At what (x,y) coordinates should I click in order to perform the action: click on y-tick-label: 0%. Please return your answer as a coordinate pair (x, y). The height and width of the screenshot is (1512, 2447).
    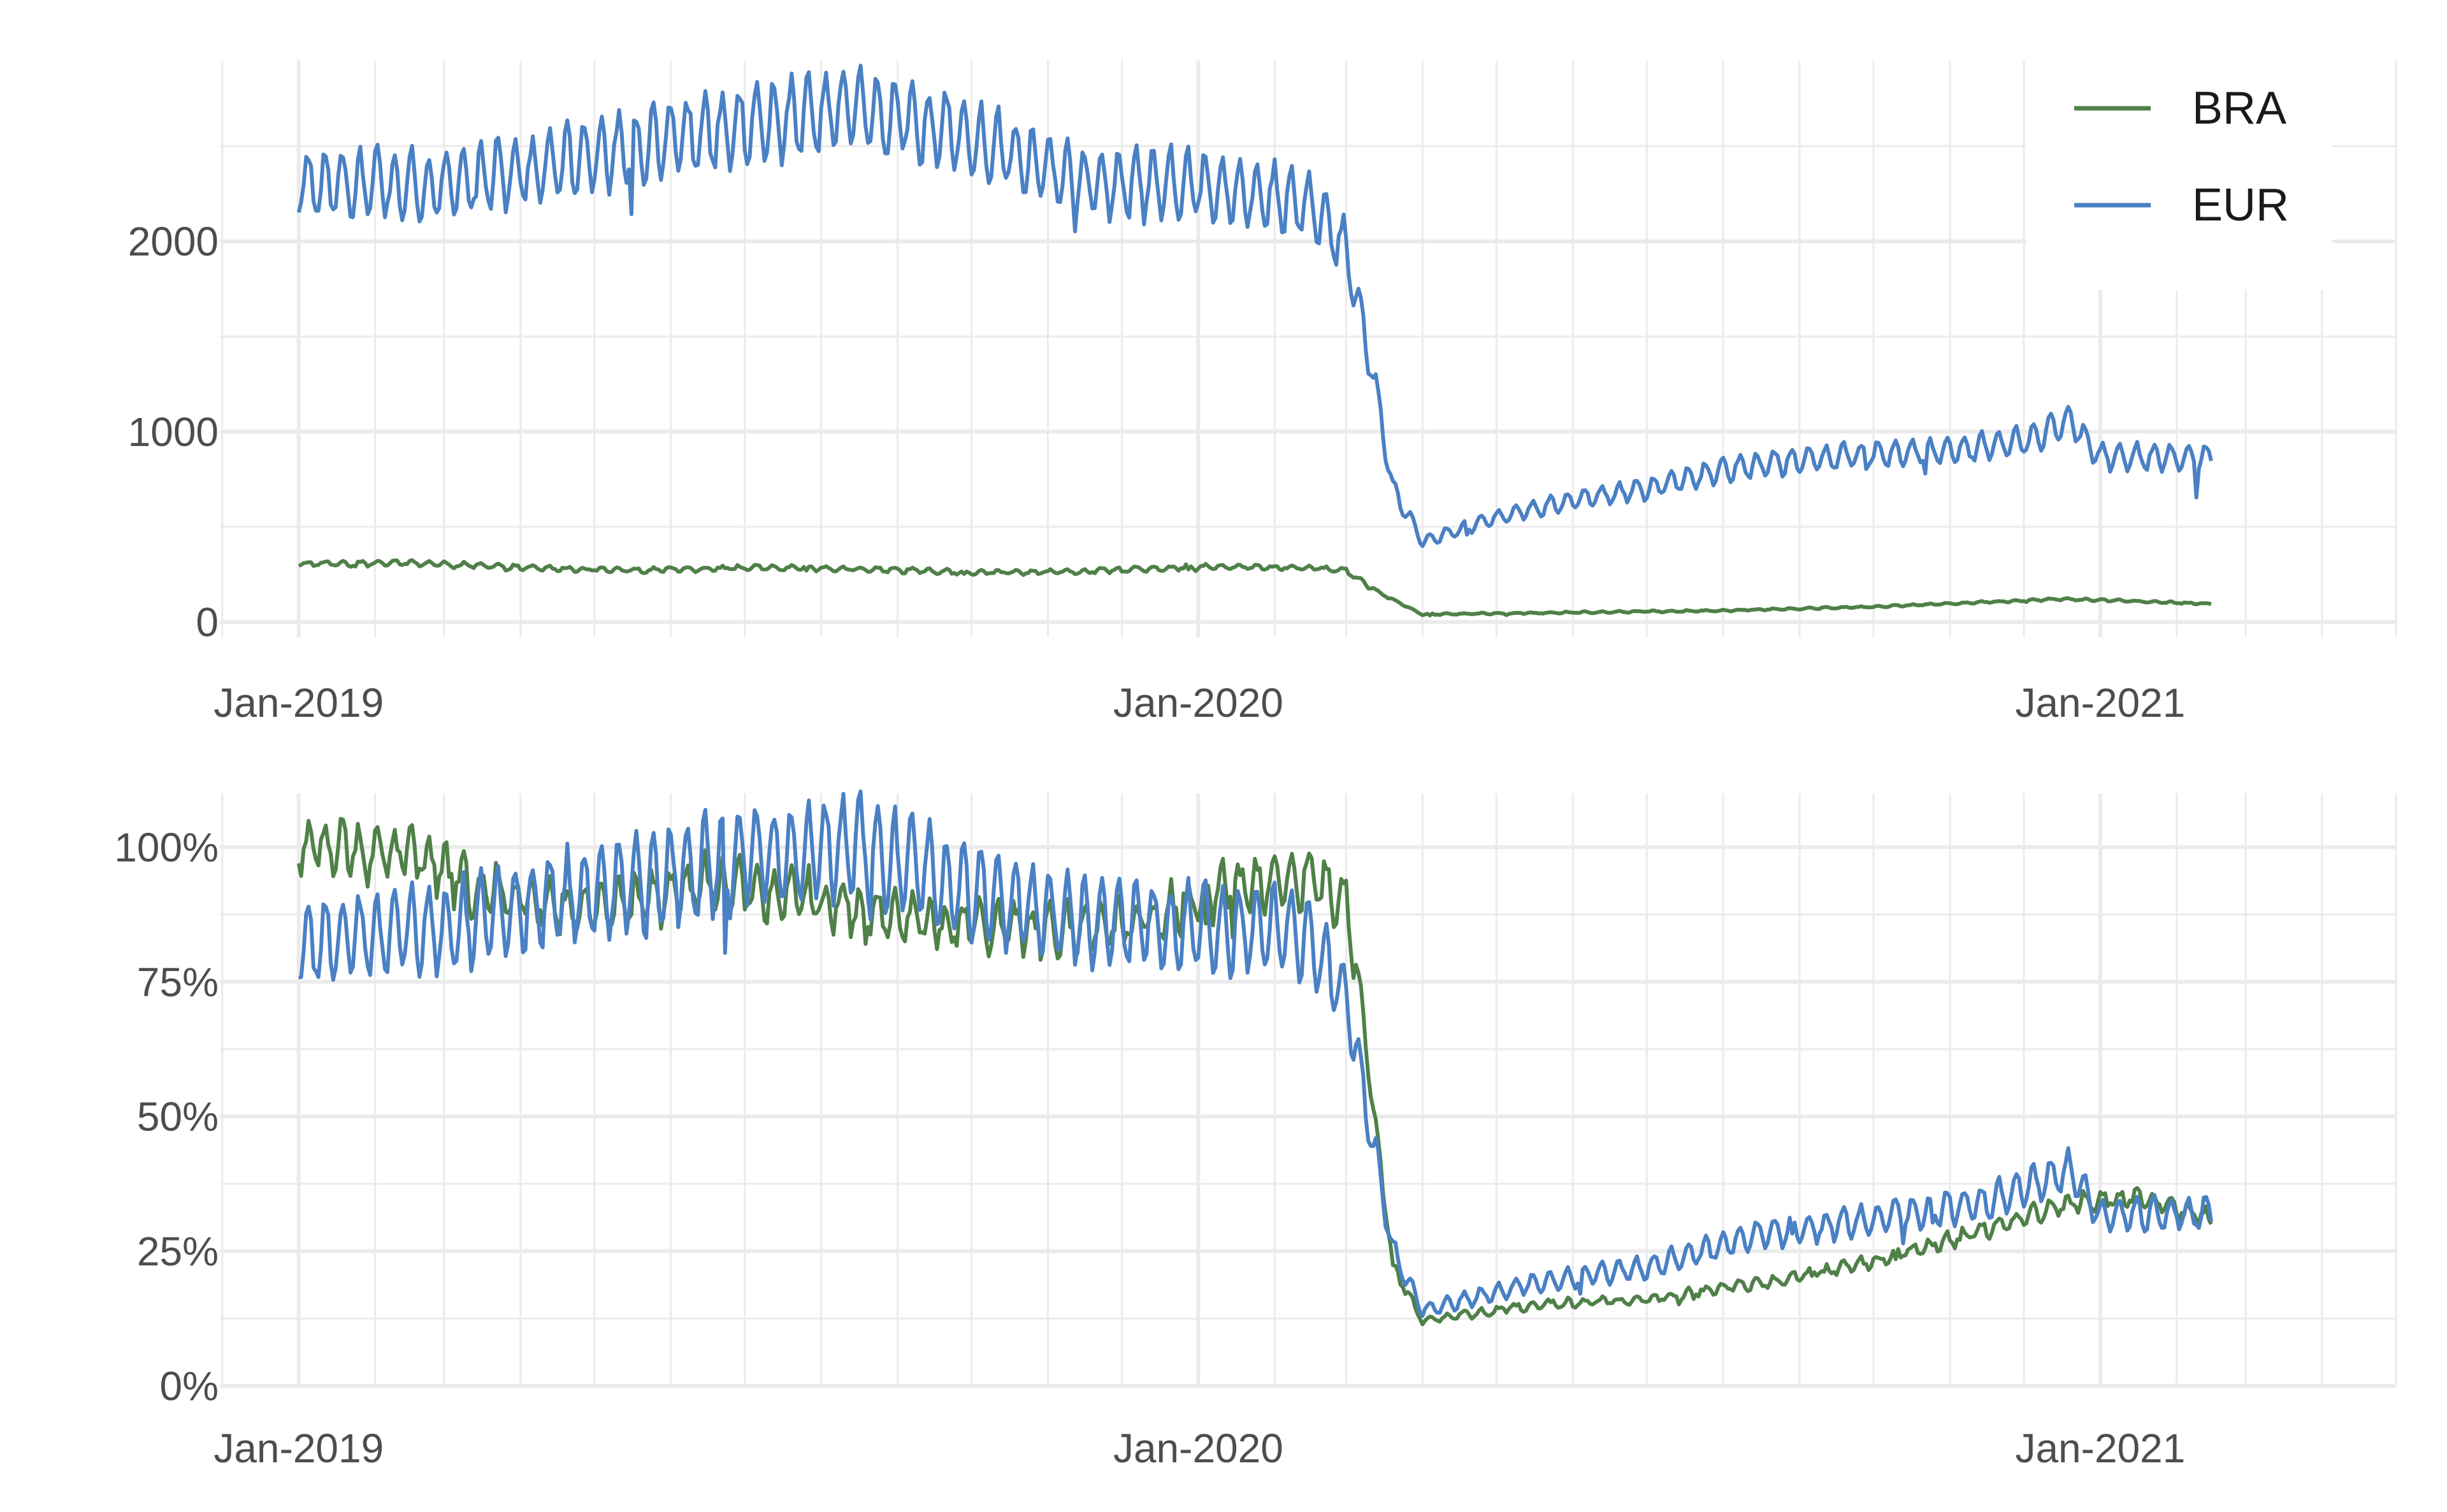
    Looking at the image, I should click on (189, 1386).